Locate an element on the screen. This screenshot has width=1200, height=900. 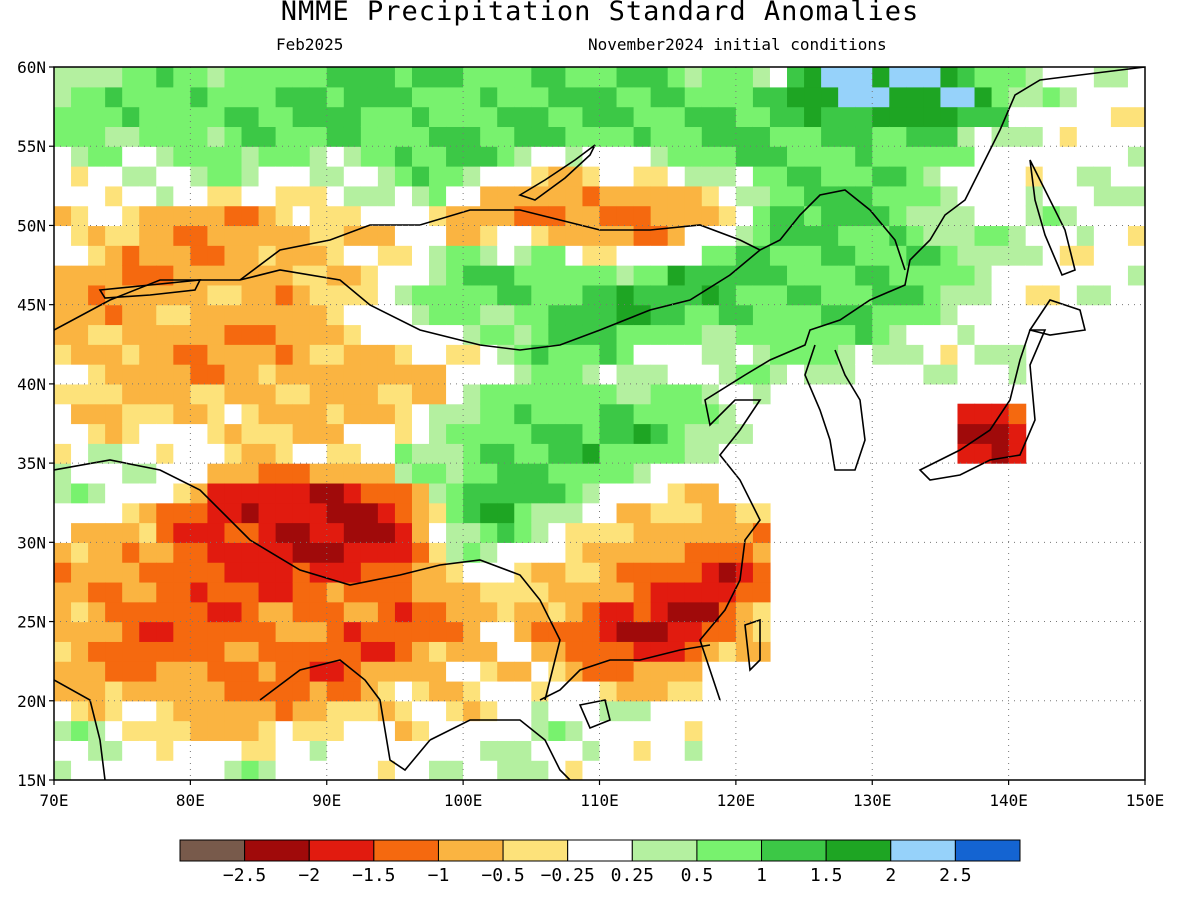
colorbar-label: 2 is located at coordinates (890, 875).